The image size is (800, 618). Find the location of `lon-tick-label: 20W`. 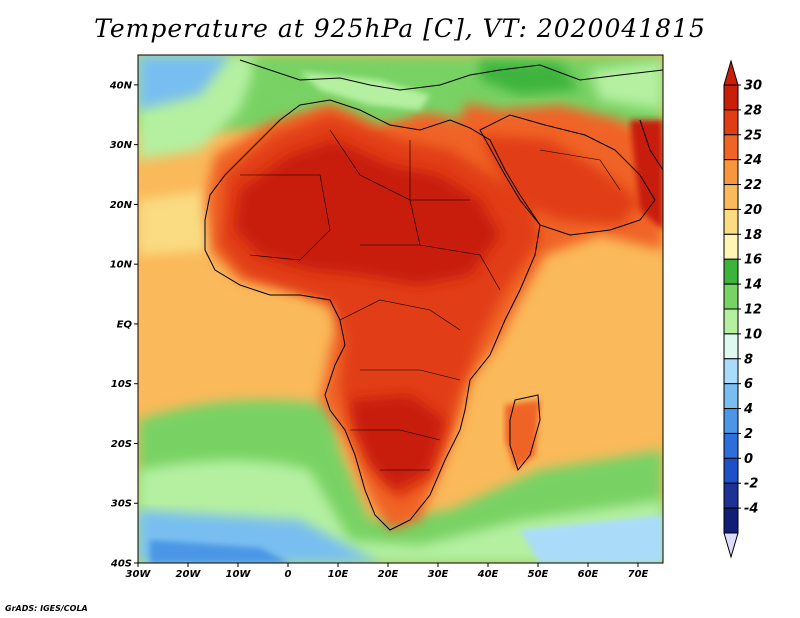

lon-tick-label: 20W is located at coordinates (189, 574).